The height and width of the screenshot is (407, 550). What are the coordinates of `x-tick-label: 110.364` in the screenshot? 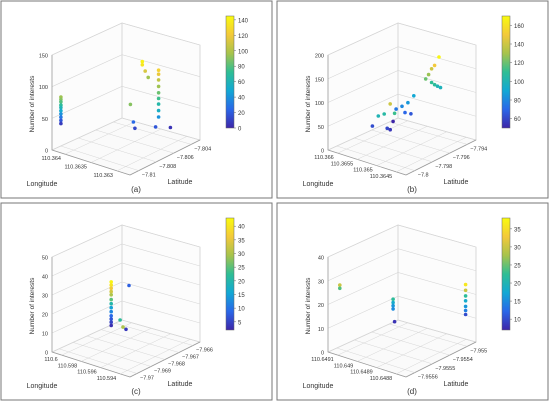 It's located at (51, 159).